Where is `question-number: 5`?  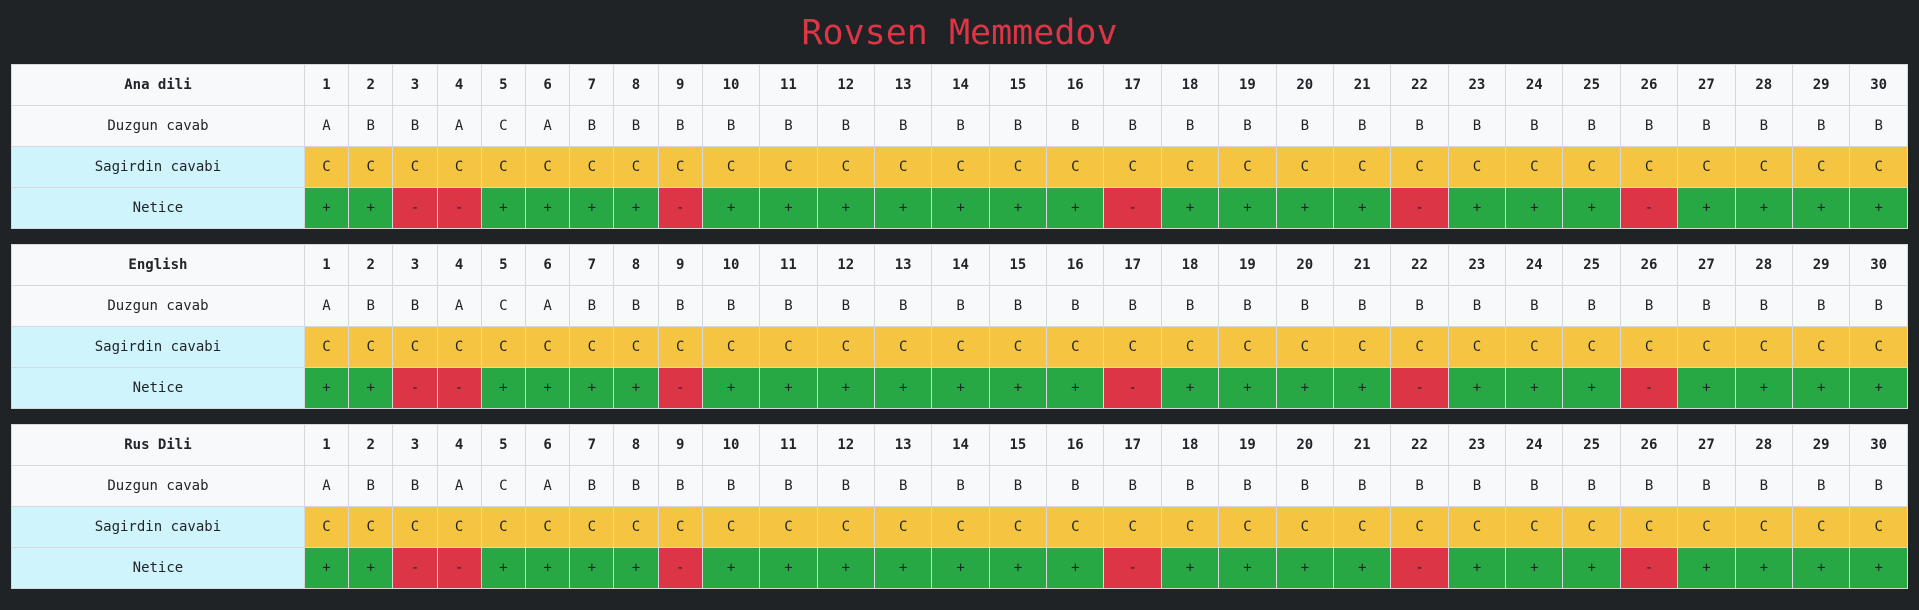 question-number: 5 is located at coordinates (503, 85).